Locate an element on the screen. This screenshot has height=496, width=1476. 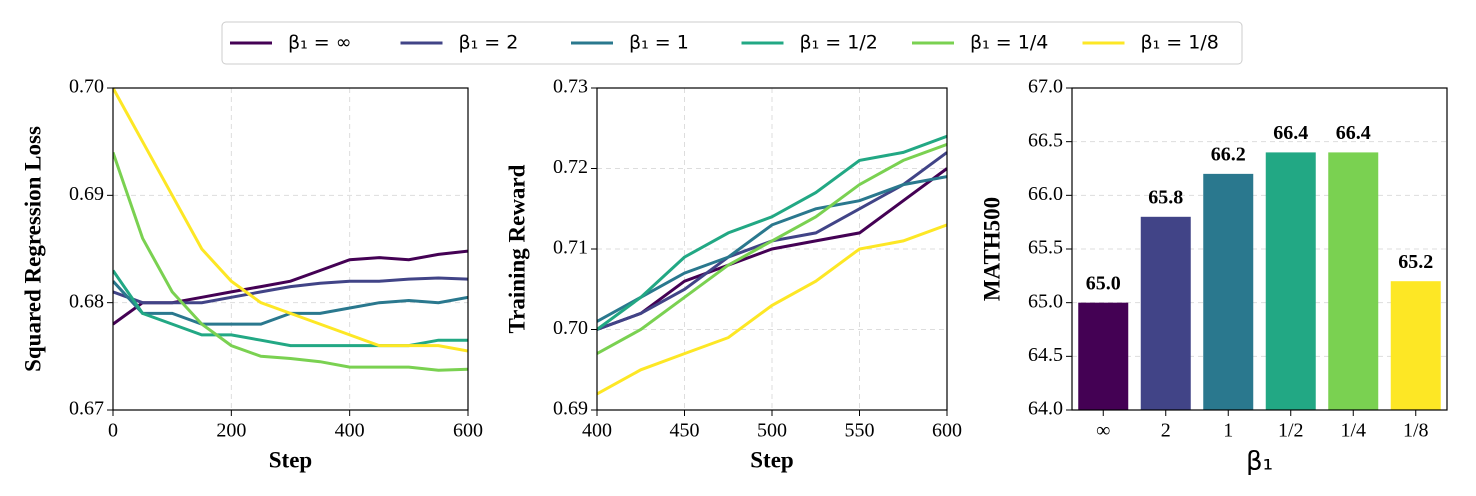
value-label: 65.0 is located at coordinates (1103, 283).